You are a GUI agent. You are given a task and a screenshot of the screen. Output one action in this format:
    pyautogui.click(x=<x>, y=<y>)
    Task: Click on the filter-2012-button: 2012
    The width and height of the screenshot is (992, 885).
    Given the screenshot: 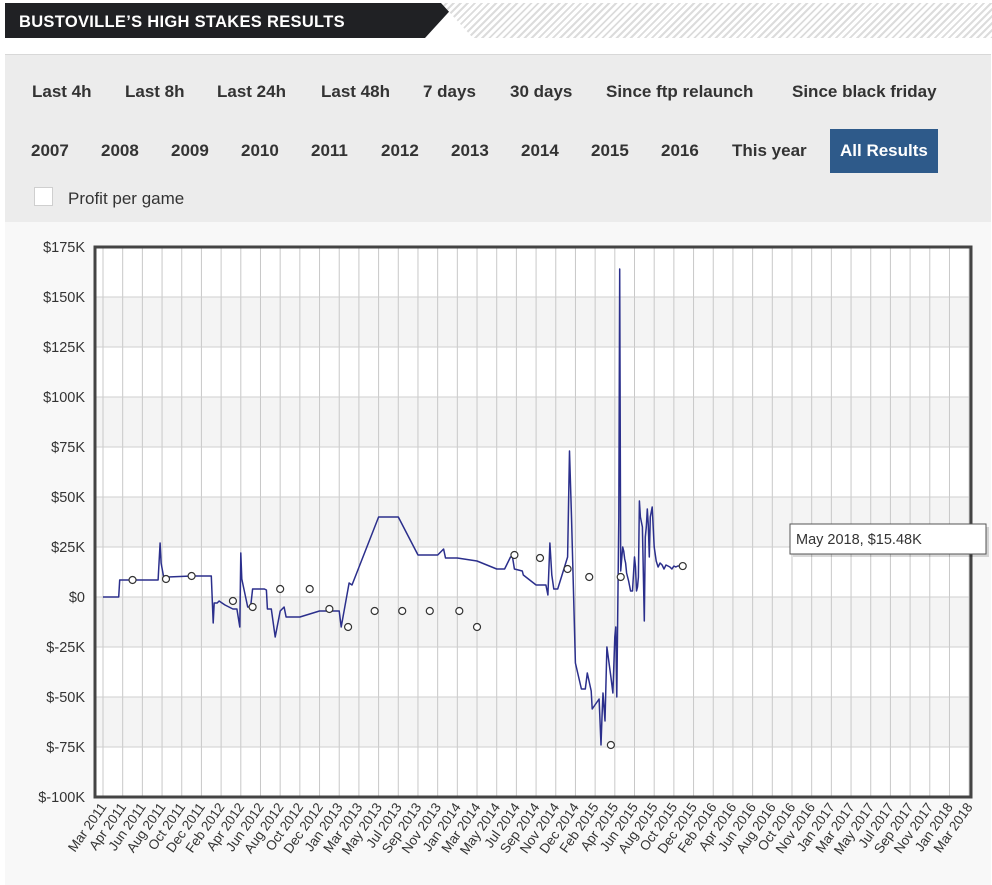 What is the action you would take?
    pyautogui.click(x=400, y=150)
    